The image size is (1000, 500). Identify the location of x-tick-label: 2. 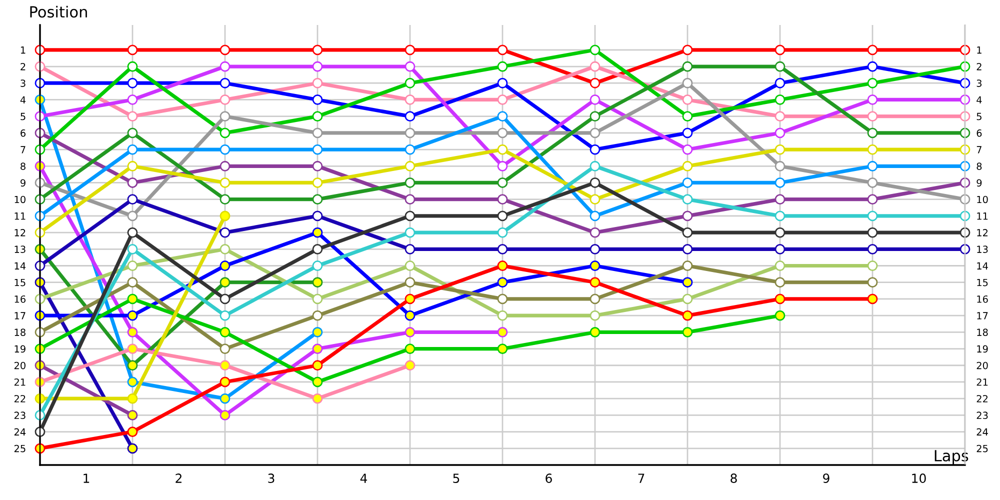
(179, 478).